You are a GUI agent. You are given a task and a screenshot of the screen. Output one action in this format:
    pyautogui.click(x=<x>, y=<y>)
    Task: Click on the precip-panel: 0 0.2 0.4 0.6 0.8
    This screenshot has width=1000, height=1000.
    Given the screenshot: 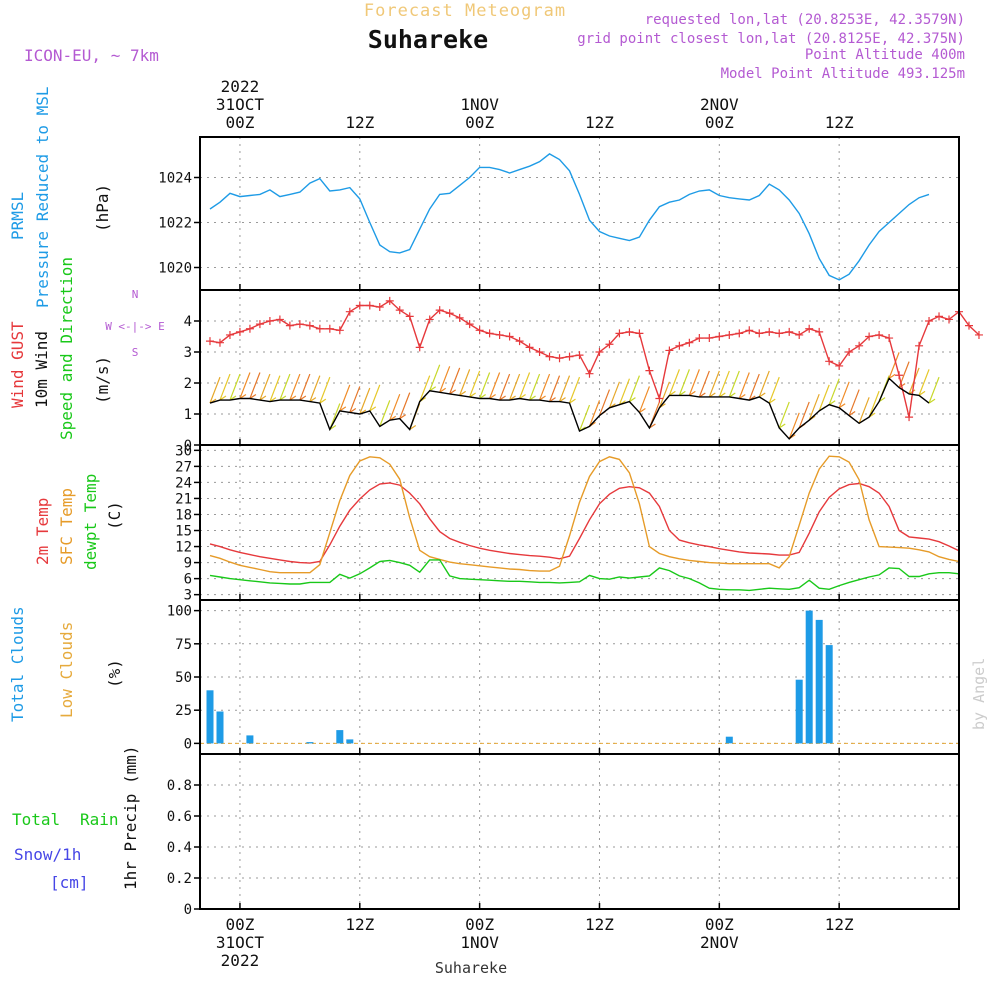 What is the action you would take?
    pyautogui.click(x=563, y=836)
    